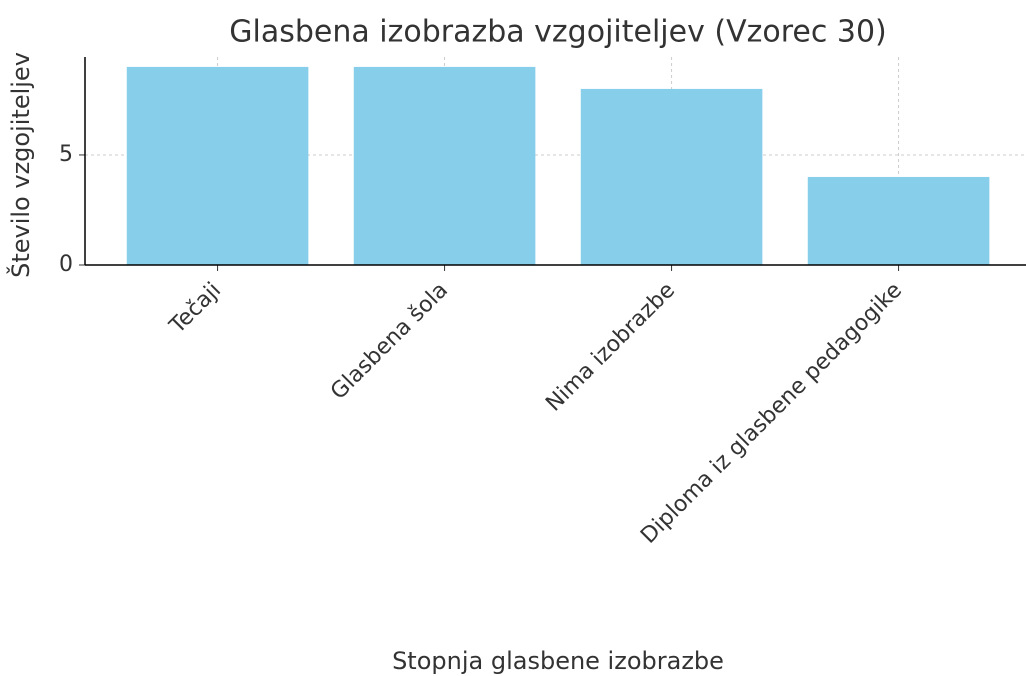 The image size is (1026, 676). What do you see at coordinates (610, 347) in the screenshot?
I see `x-tick-label: Nima izobrazbe` at bounding box center [610, 347].